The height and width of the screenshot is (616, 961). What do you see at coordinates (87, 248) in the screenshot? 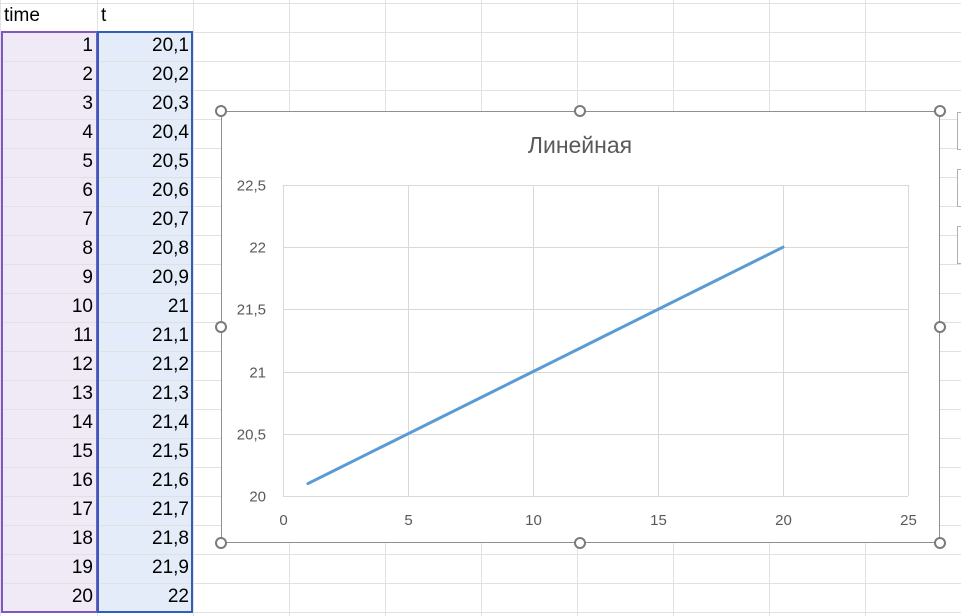
I see `time-cell: 8` at bounding box center [87, 248].